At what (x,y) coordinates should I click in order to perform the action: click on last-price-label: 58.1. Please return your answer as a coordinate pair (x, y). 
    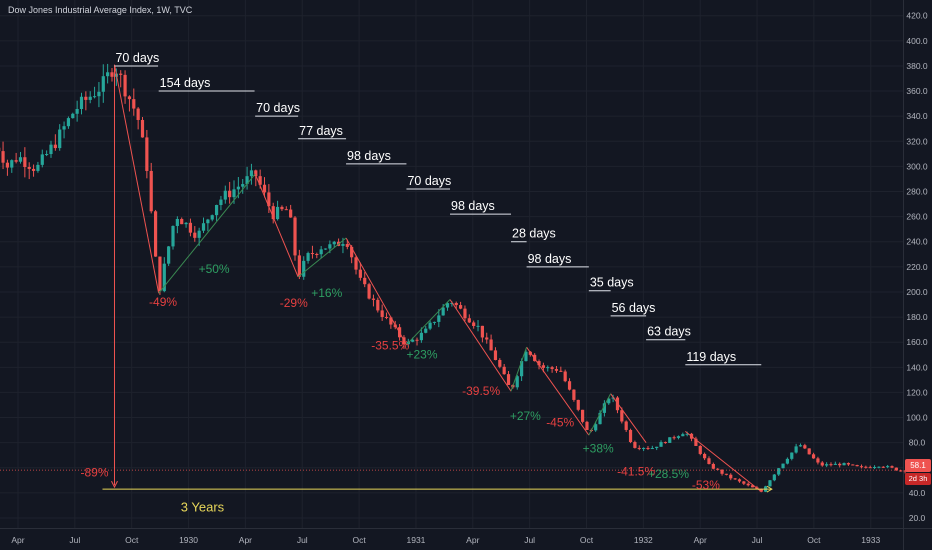
    Looking at the image, I should click on (918, 465).